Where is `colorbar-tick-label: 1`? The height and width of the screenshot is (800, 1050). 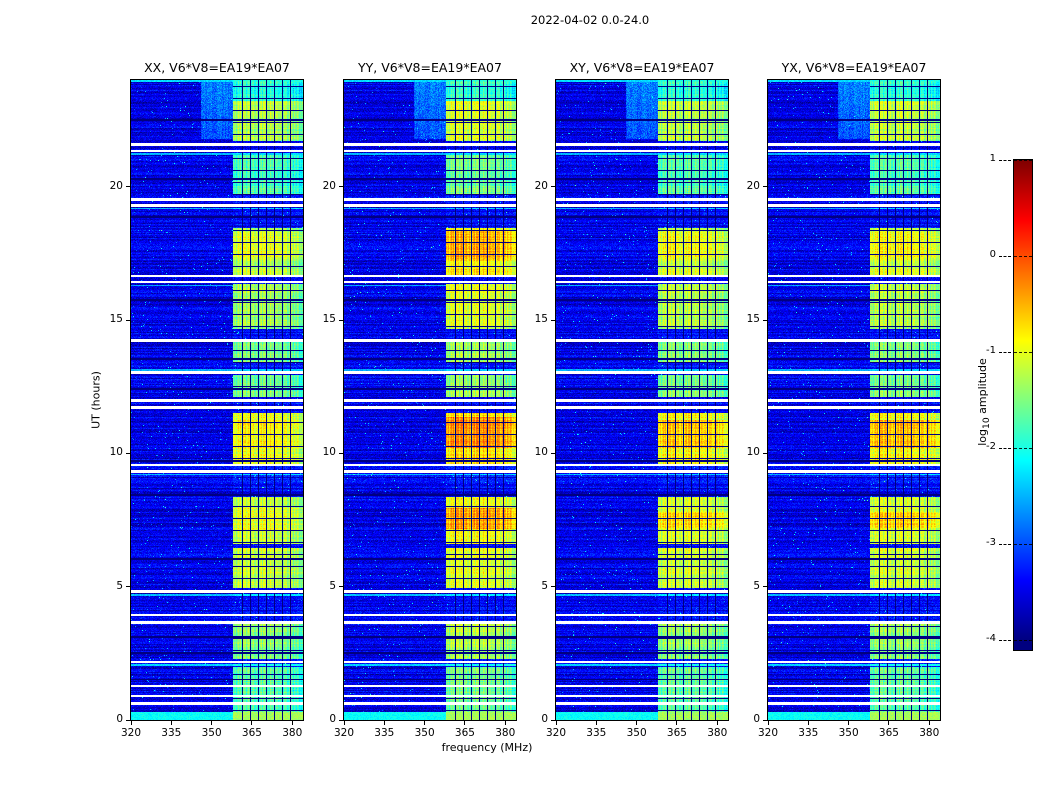 colorbar-tick-label: 1 is located at coordinates (992, 158).